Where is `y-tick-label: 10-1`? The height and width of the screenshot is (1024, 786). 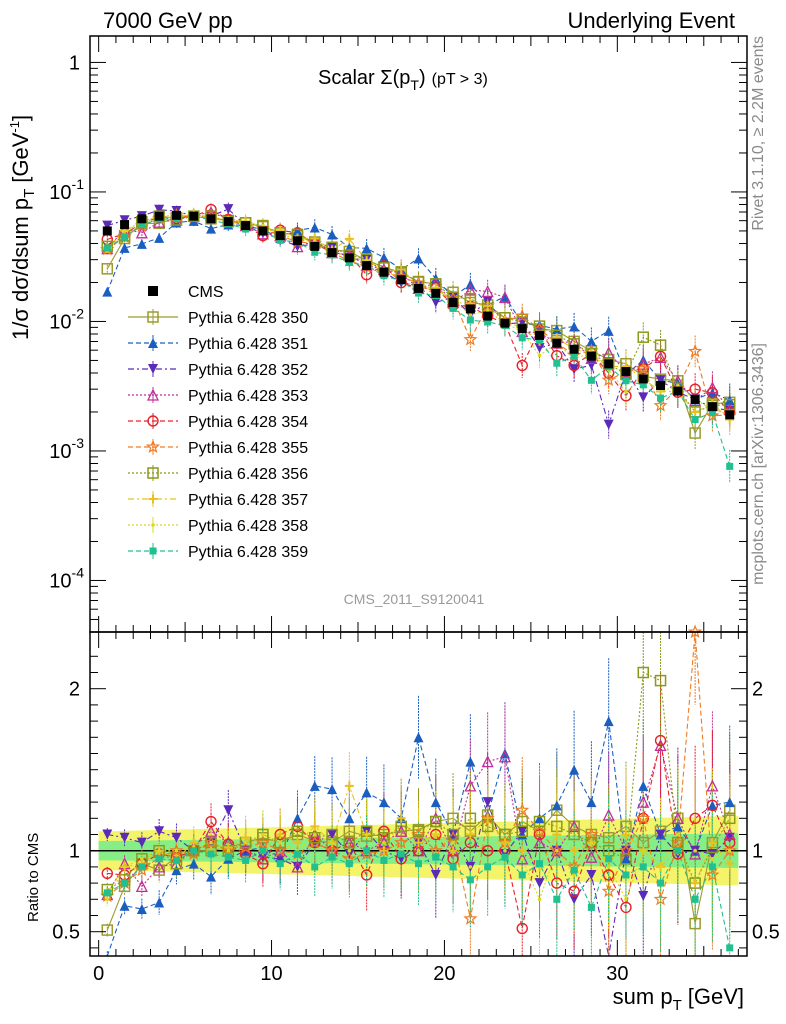 y-tick-label: 10-1 is located at coordinates (66, 190).